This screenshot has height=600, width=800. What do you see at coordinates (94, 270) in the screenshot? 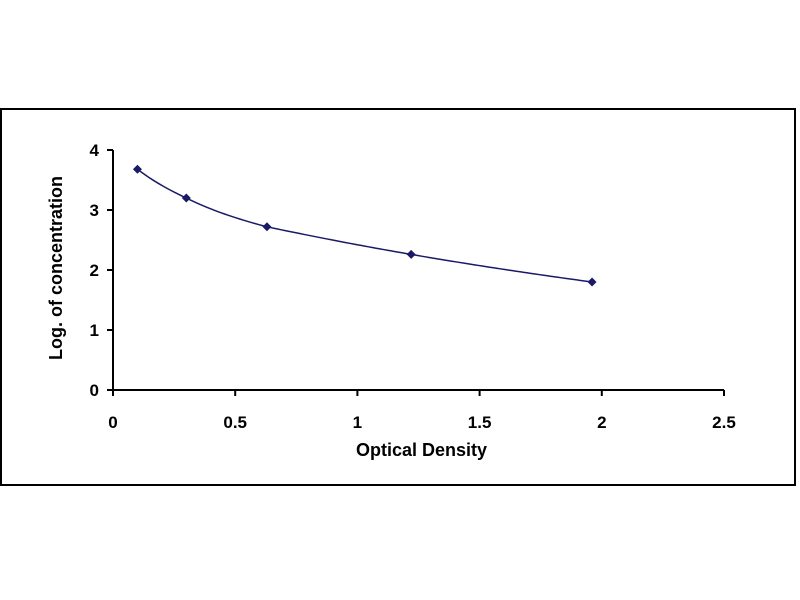
I see `y-tick-label: 2` at bounding box center [94, 270].